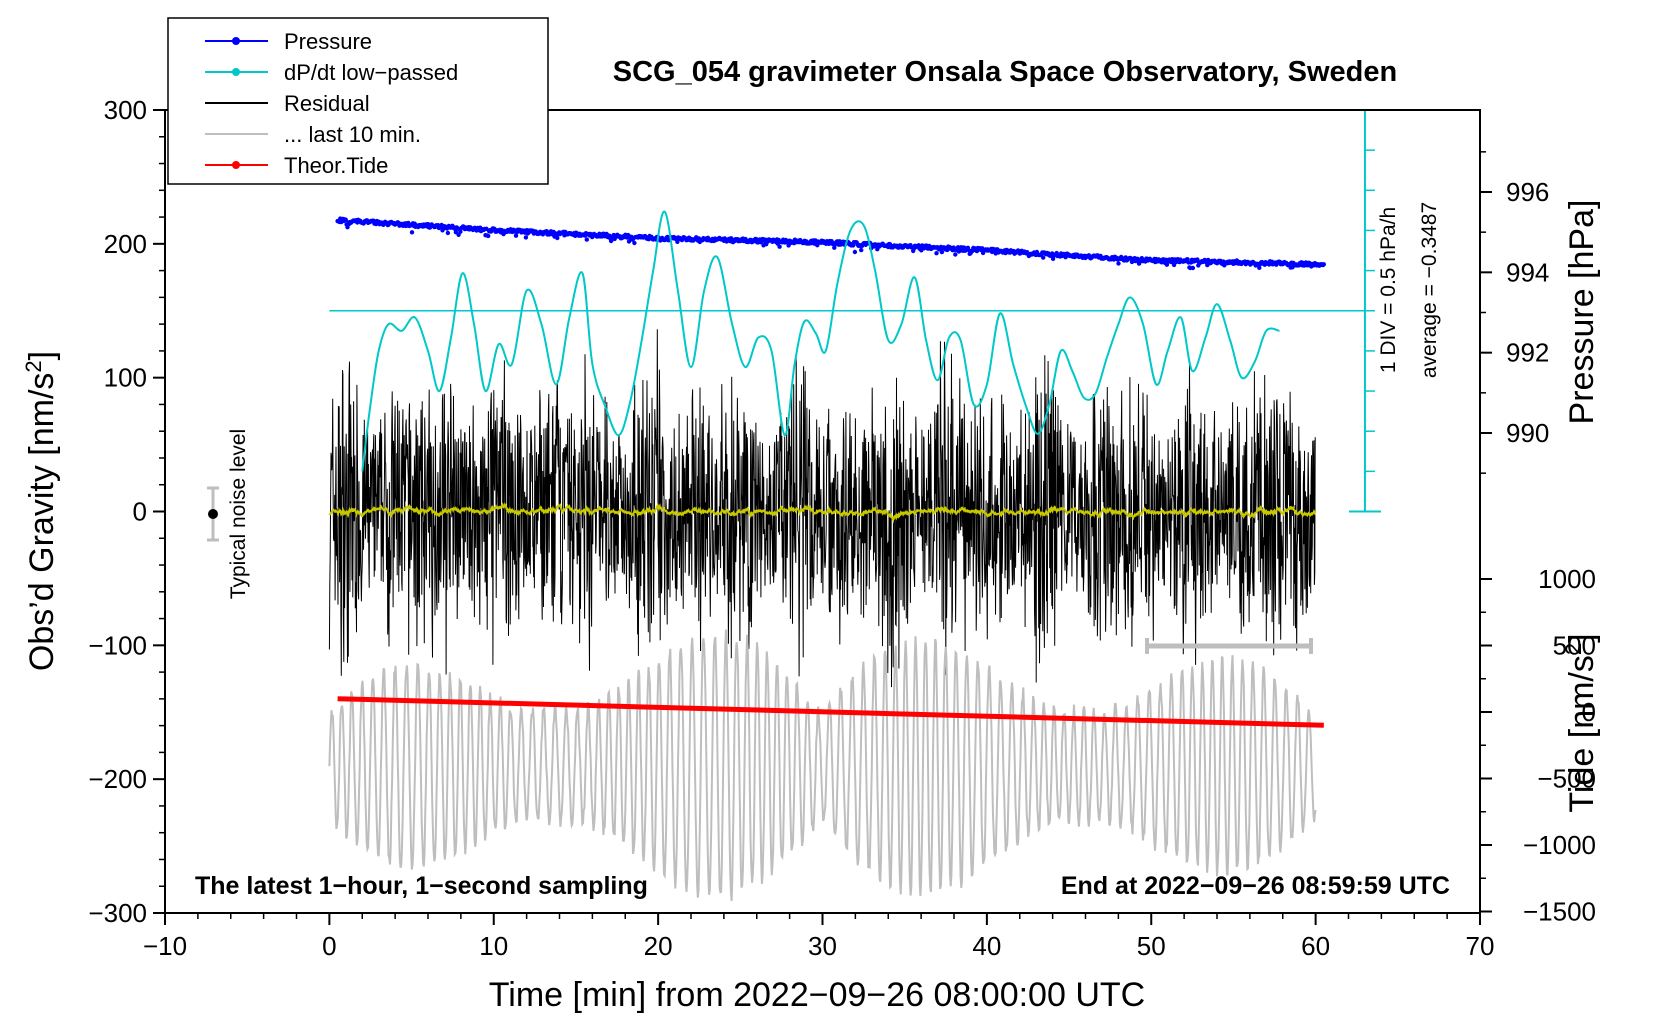  I want to click on pressure-tick-label: 996, so click(1527, 192).